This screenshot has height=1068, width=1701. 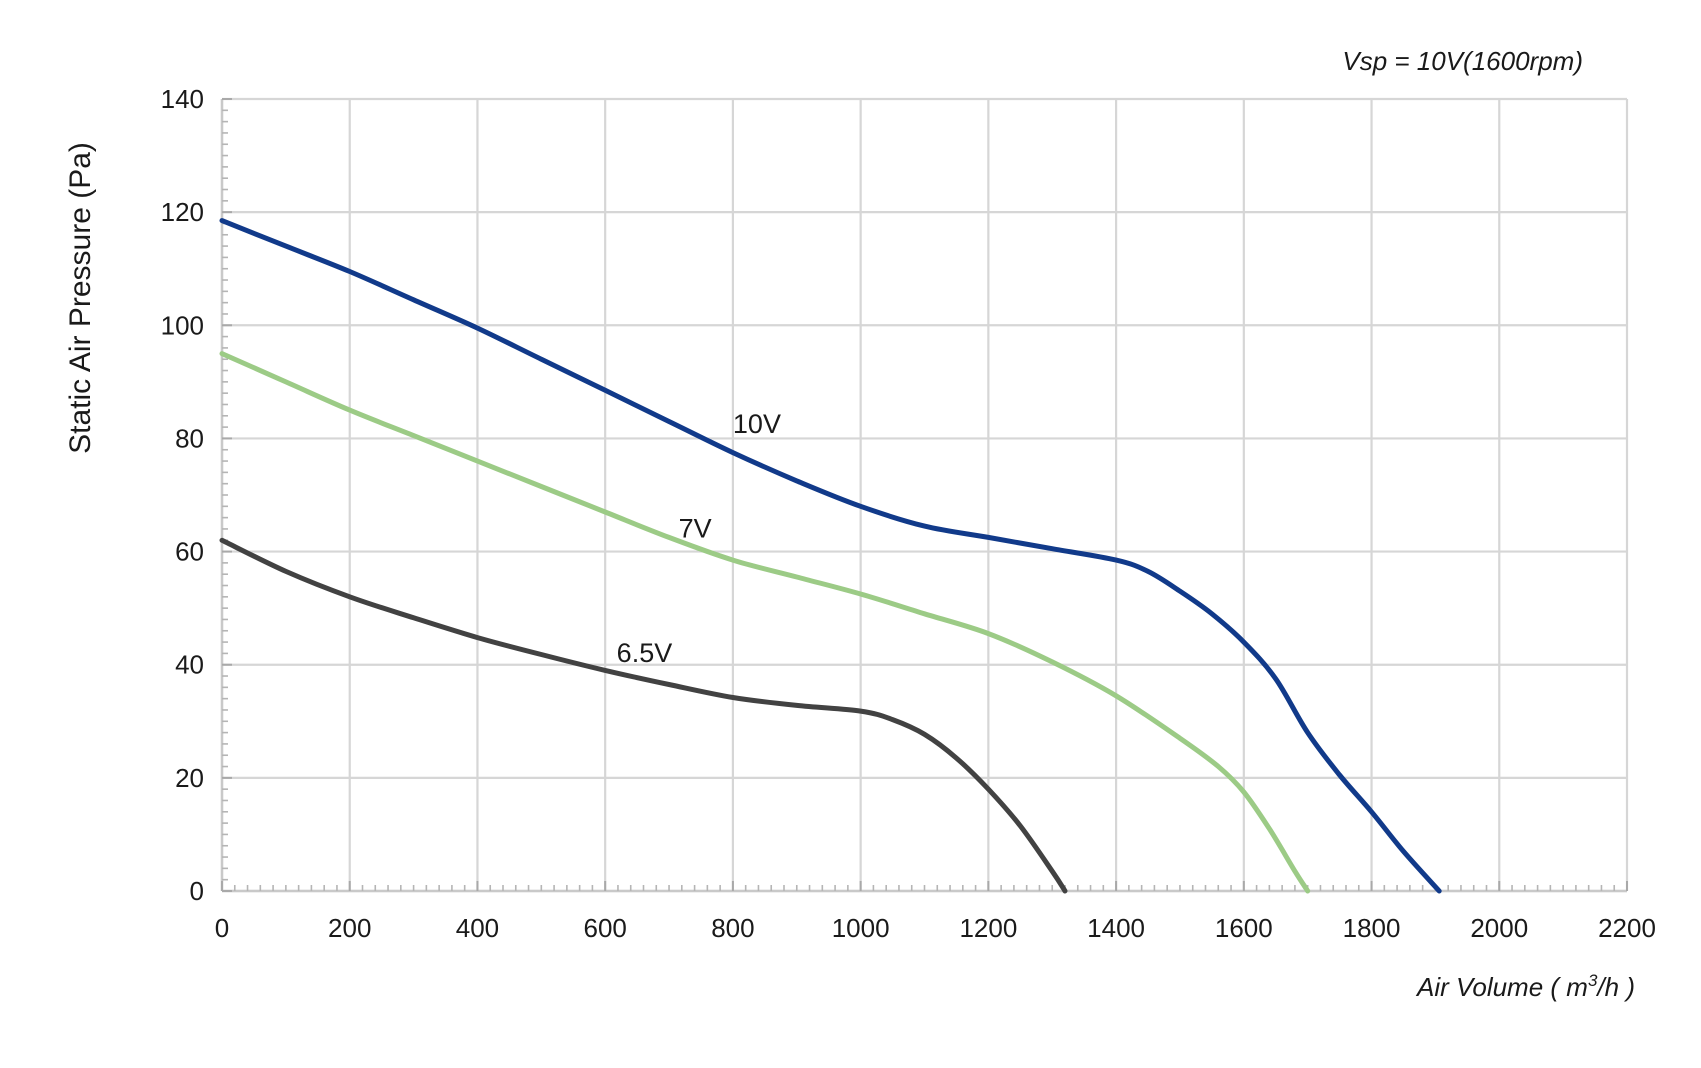 I want to click on x-tick-label: 400, so click(x=477, y=928).